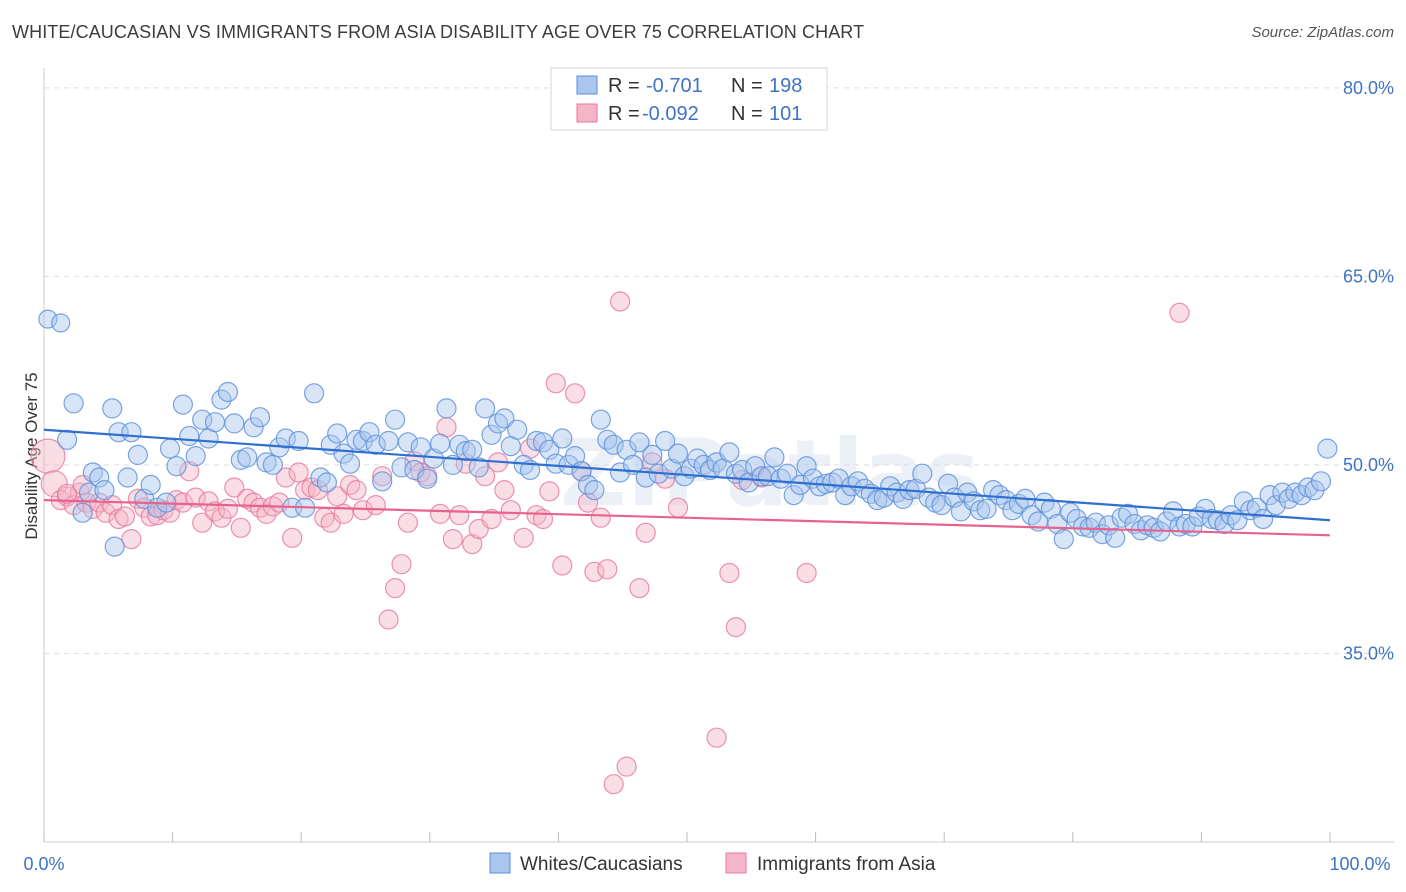 This screenshot has height=892, width=1406. Describe the element at coordinates (1368, 465) in the screenshot. I see `y-tick-label-50: 50.0%` at that location.